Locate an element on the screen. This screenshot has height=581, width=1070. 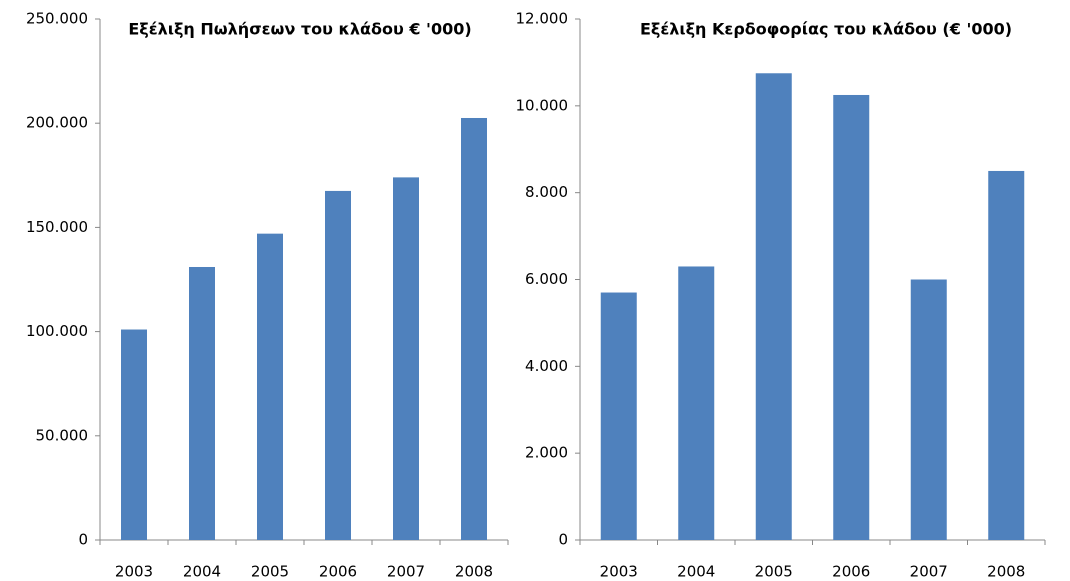
y-tick-label: 6.000 is located at coordinates (546, 279).